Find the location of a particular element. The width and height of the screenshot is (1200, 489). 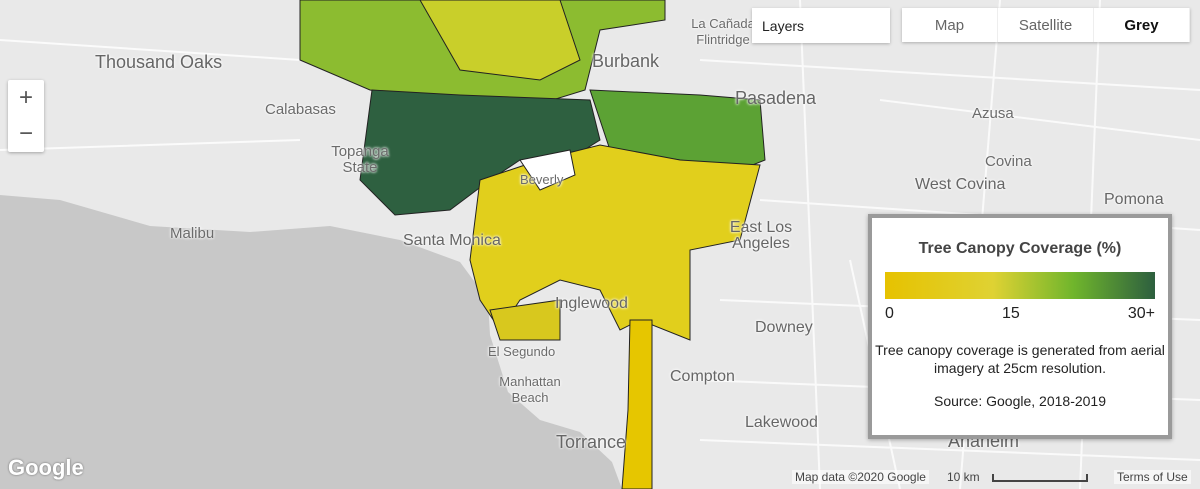

map-data-attribution: Map data ©2020 Google is located at coordinates (860, 477).